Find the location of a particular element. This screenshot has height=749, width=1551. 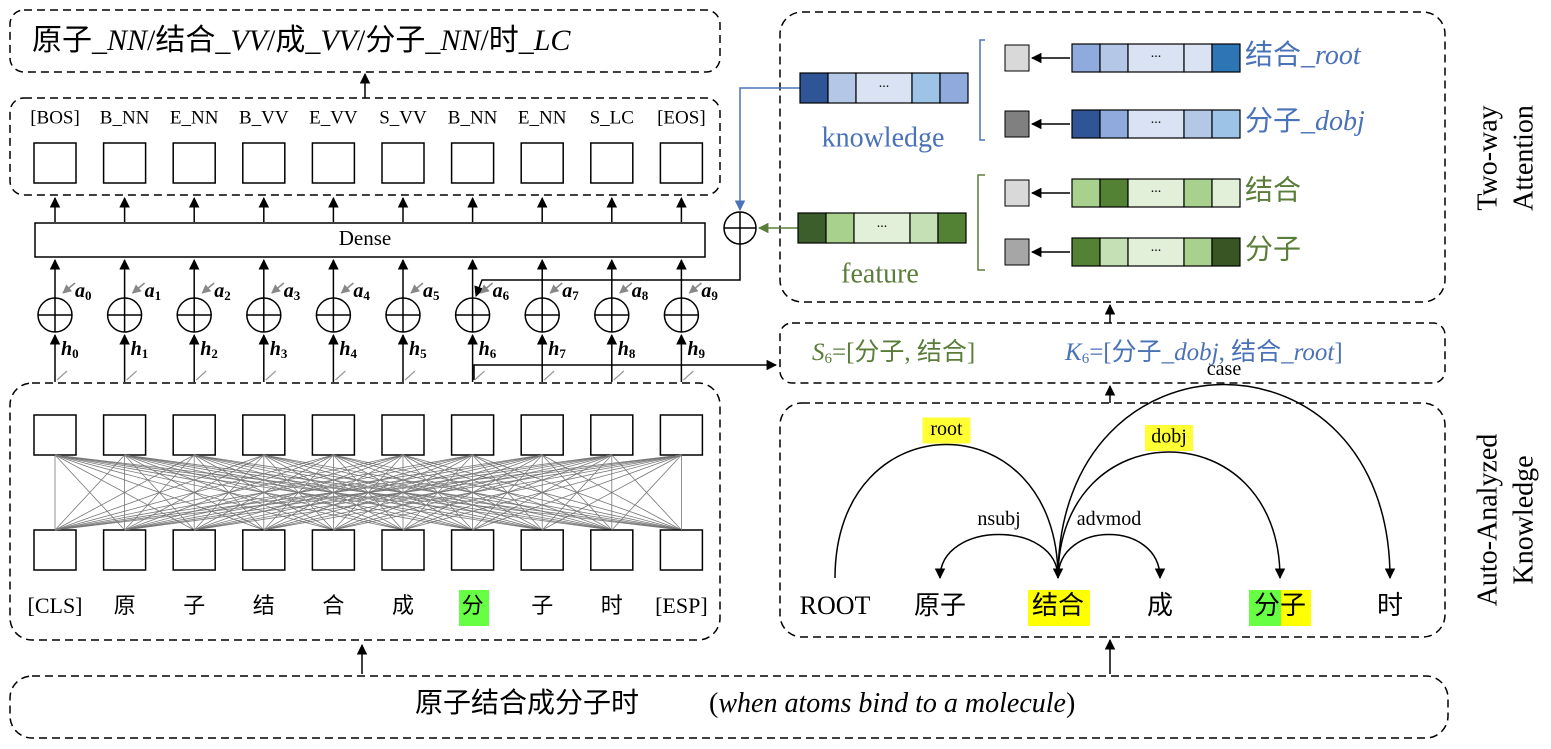

feature-label: feature is located at coordinates (880, 273).